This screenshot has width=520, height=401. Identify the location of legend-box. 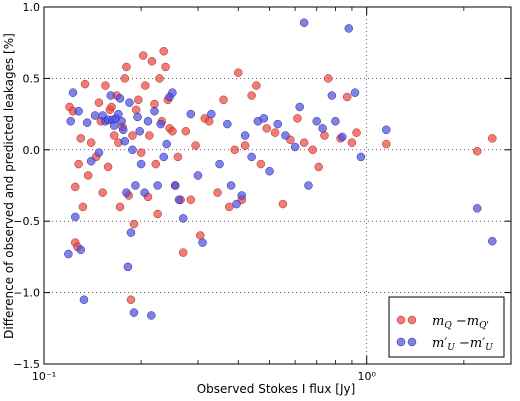
(446, 327).